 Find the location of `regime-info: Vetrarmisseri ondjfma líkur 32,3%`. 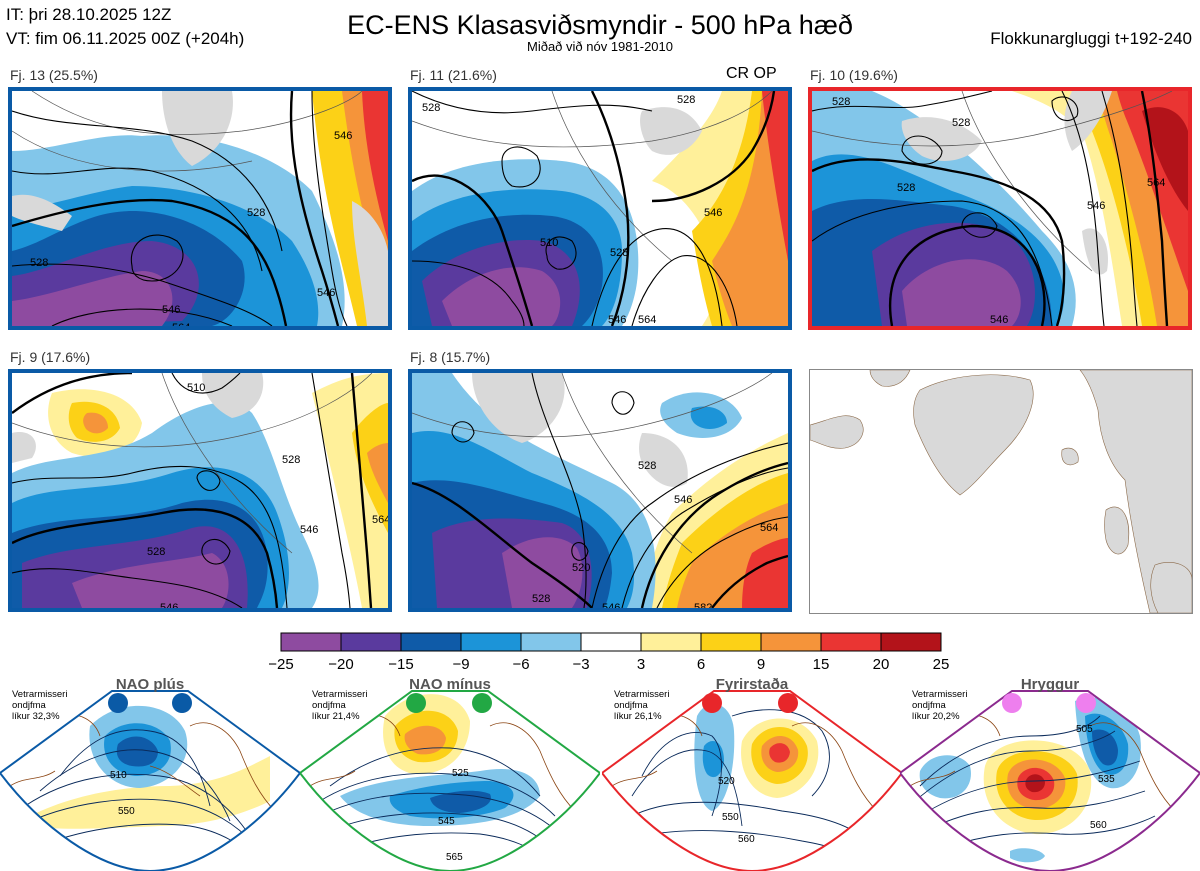

regime-info: Vetrarmisseri ondjfma líkur 32,3% is located at coordinates (40, 705).